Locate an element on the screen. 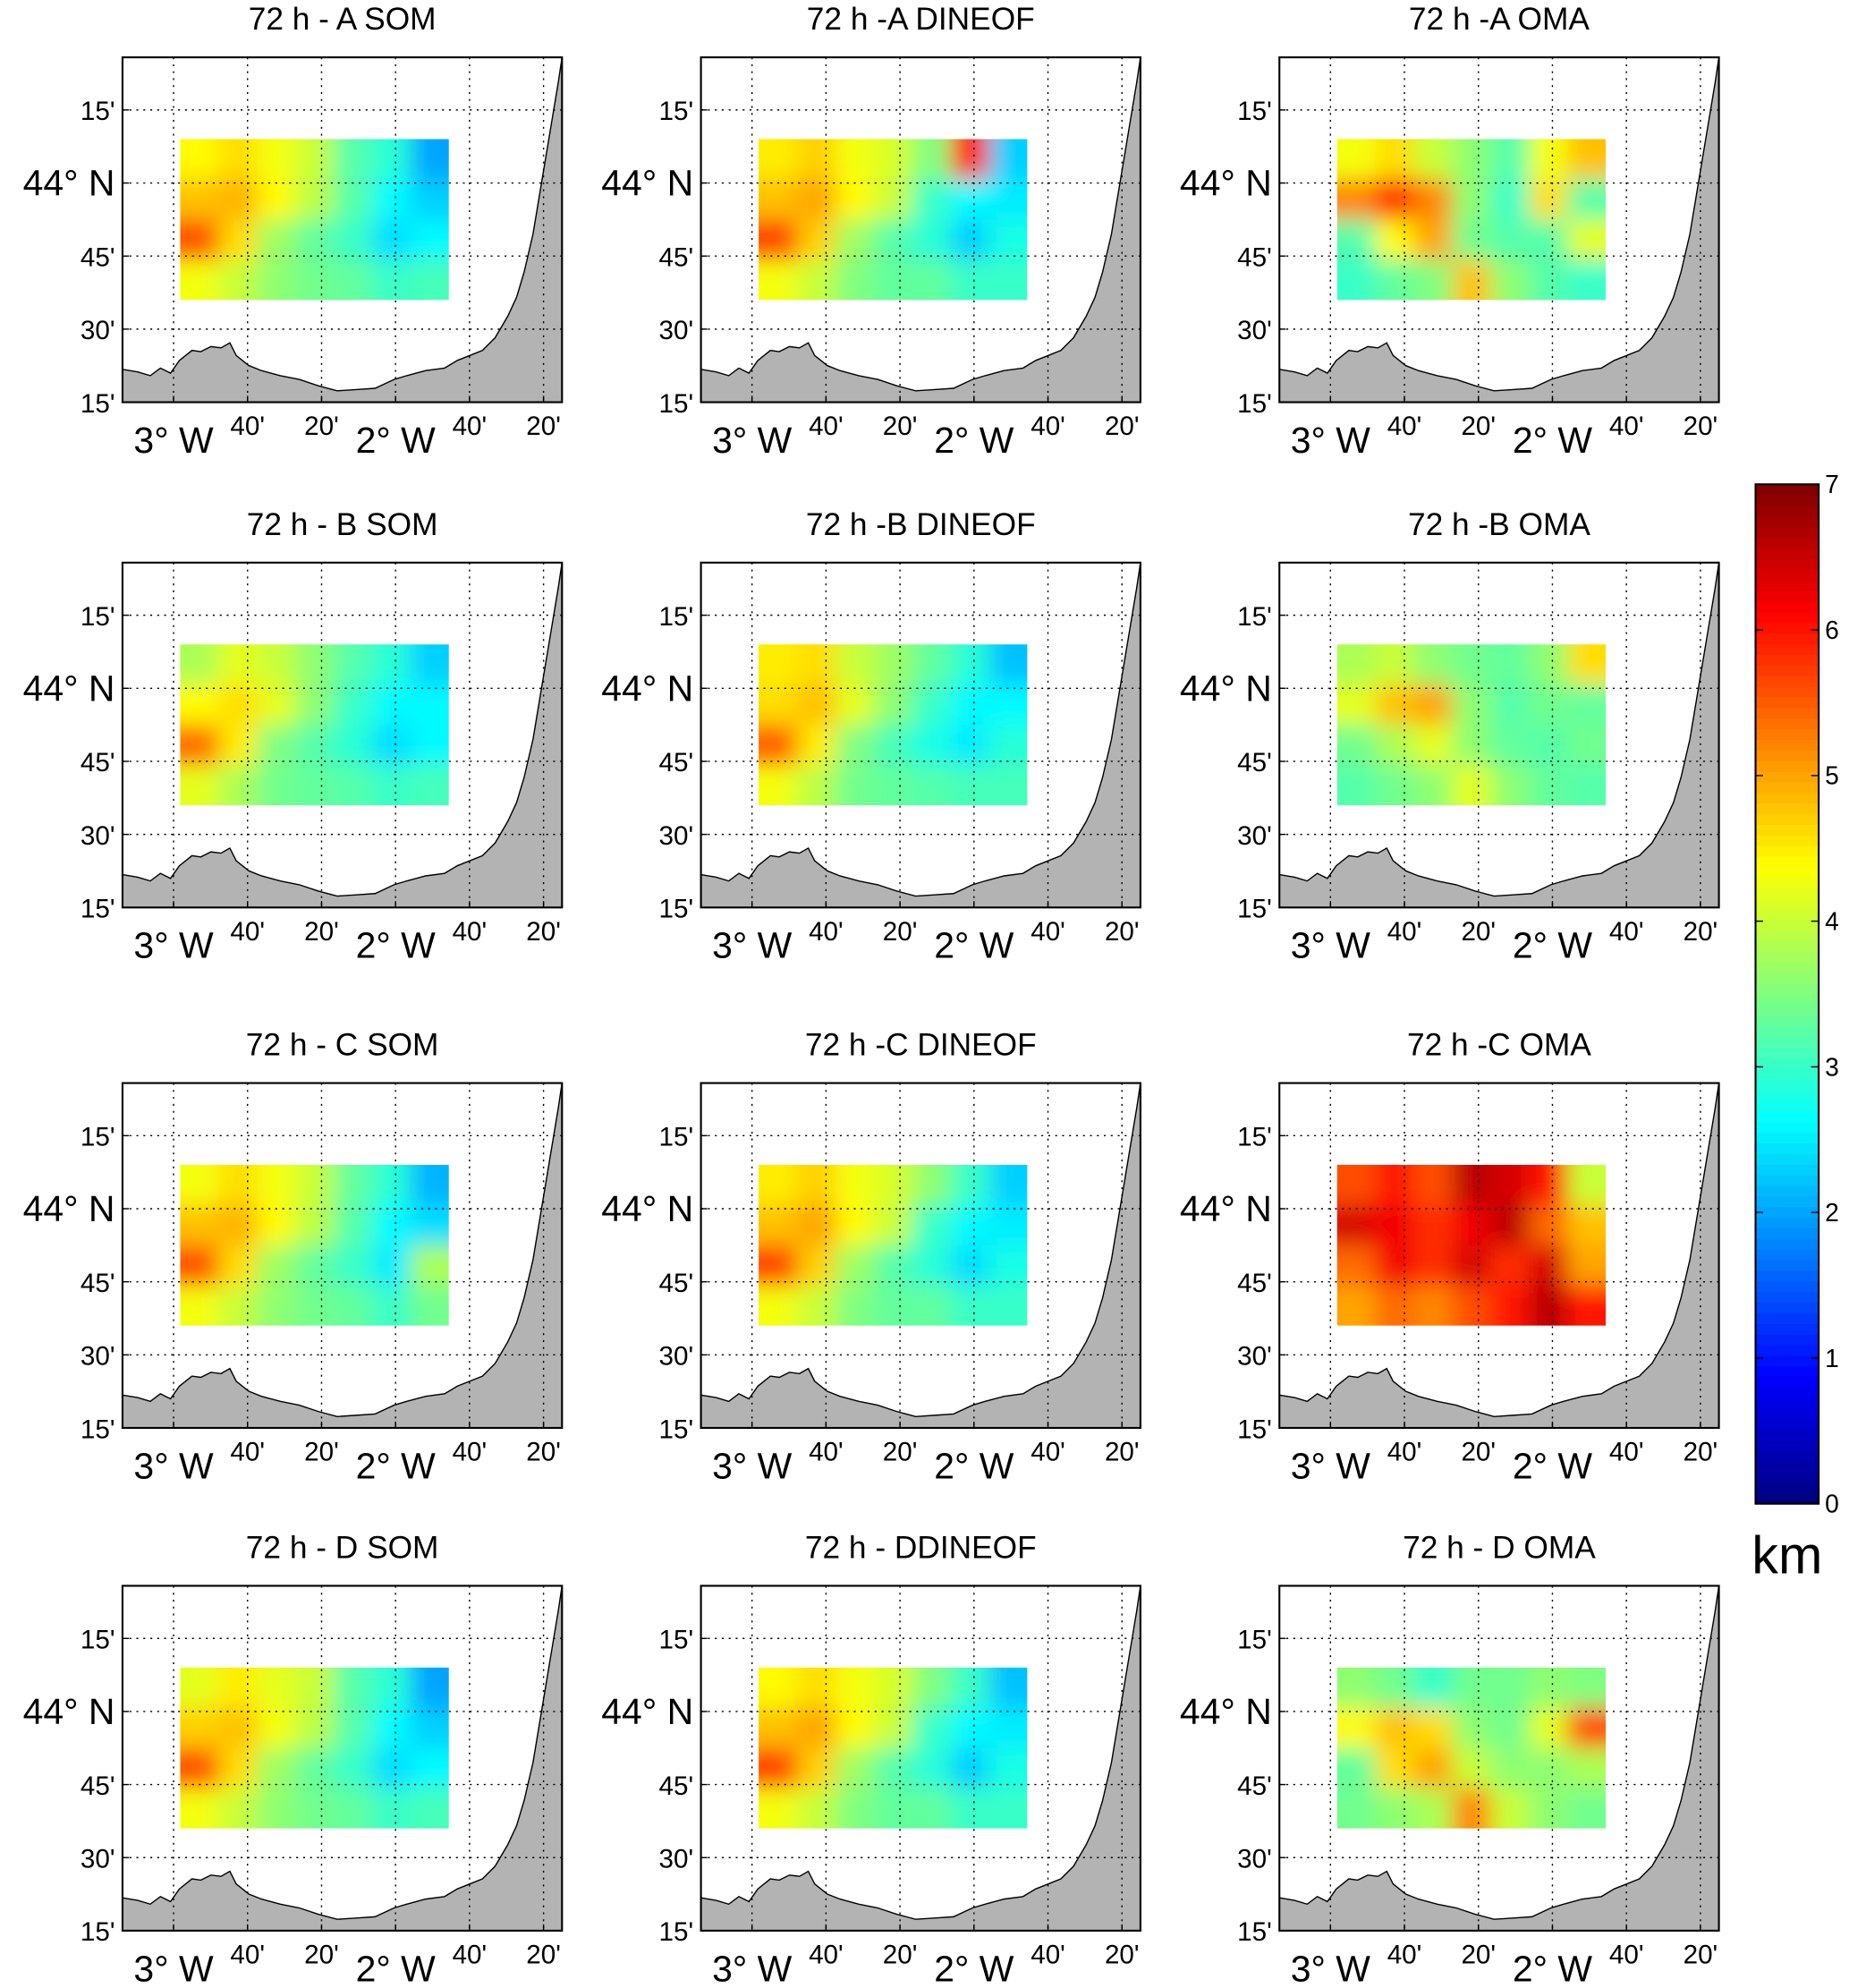 The image size is (1849, 1988). panel-title: 72 h -C OMA is located at coordinates (1499, 1044).